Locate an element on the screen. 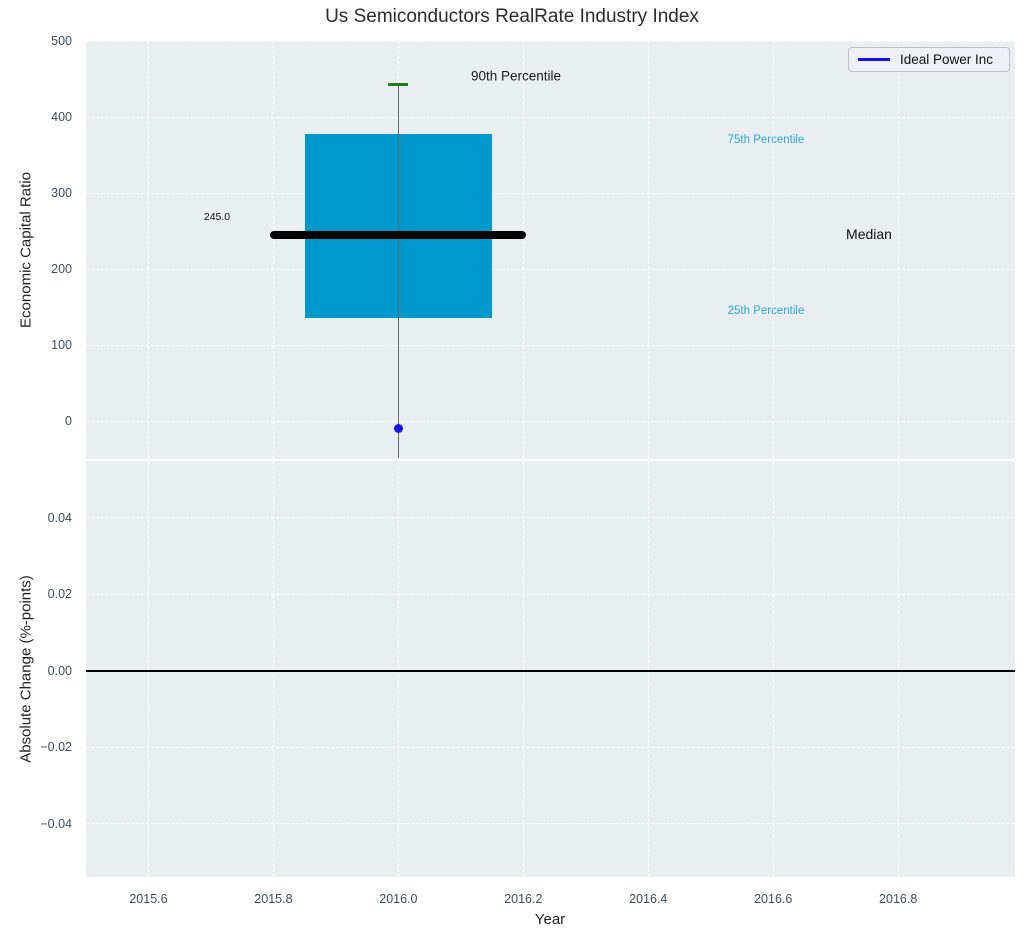  annotation-median-value: 245.0 is located at coordinates (217, 217).